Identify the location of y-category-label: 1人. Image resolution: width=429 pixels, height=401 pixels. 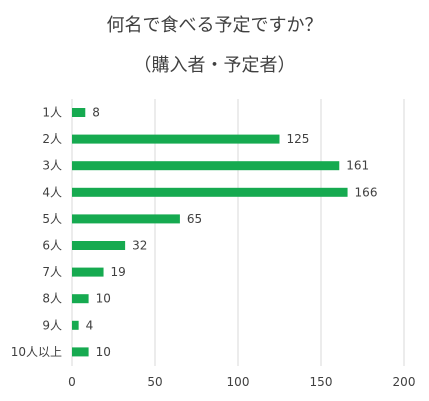
(52, 113).